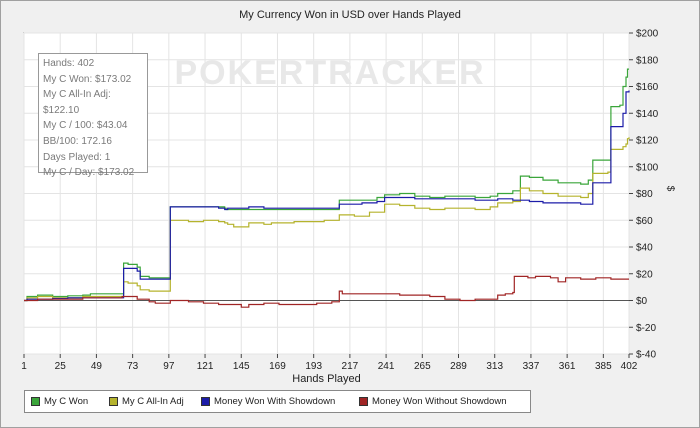  I want to click on watermark: POKERTRACKER, so click(329, 73).